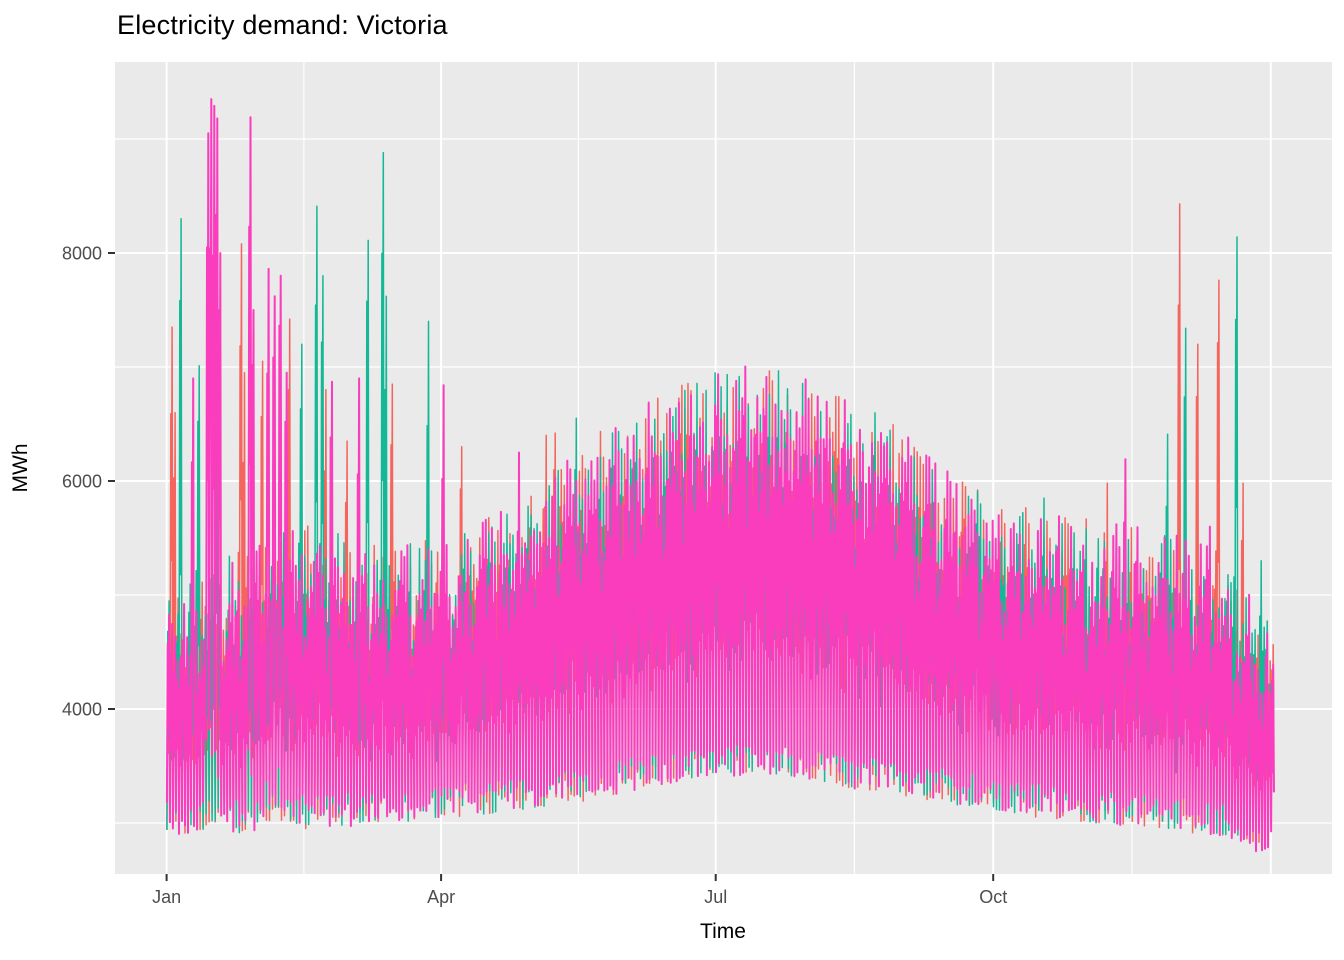 The height and width of the screenshot is (960, 1344). Describe the element at coordinates (282, 25) in the screenshot. I see `chart-title: Electricity demand: Victoria` at that location.